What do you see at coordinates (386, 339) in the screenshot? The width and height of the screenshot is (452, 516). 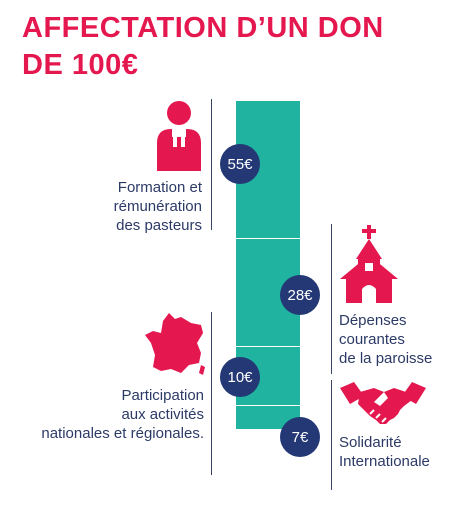 I see `label-parish: Dépenses courantes de la paroisse` at bounding box center [386, 339].